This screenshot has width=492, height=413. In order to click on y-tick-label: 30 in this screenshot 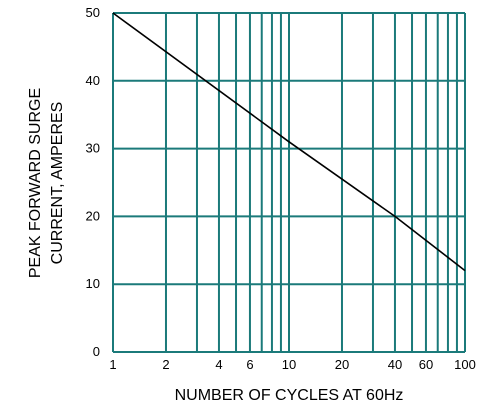, I will do `click(93, 148)`.